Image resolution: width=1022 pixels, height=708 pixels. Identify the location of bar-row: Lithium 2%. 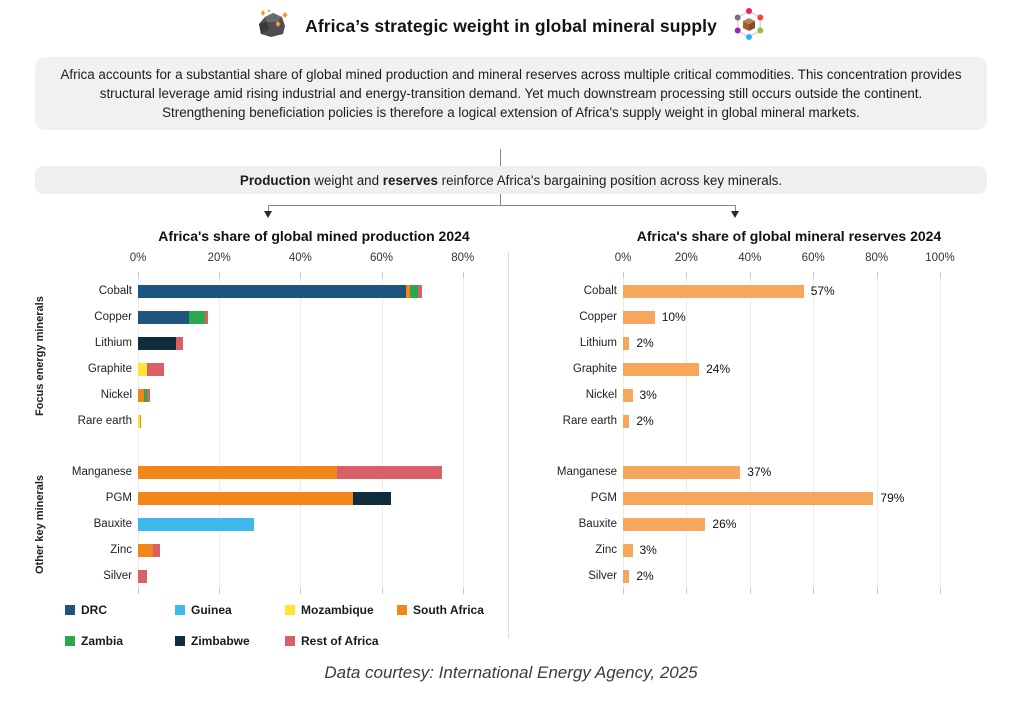
(775, 343).